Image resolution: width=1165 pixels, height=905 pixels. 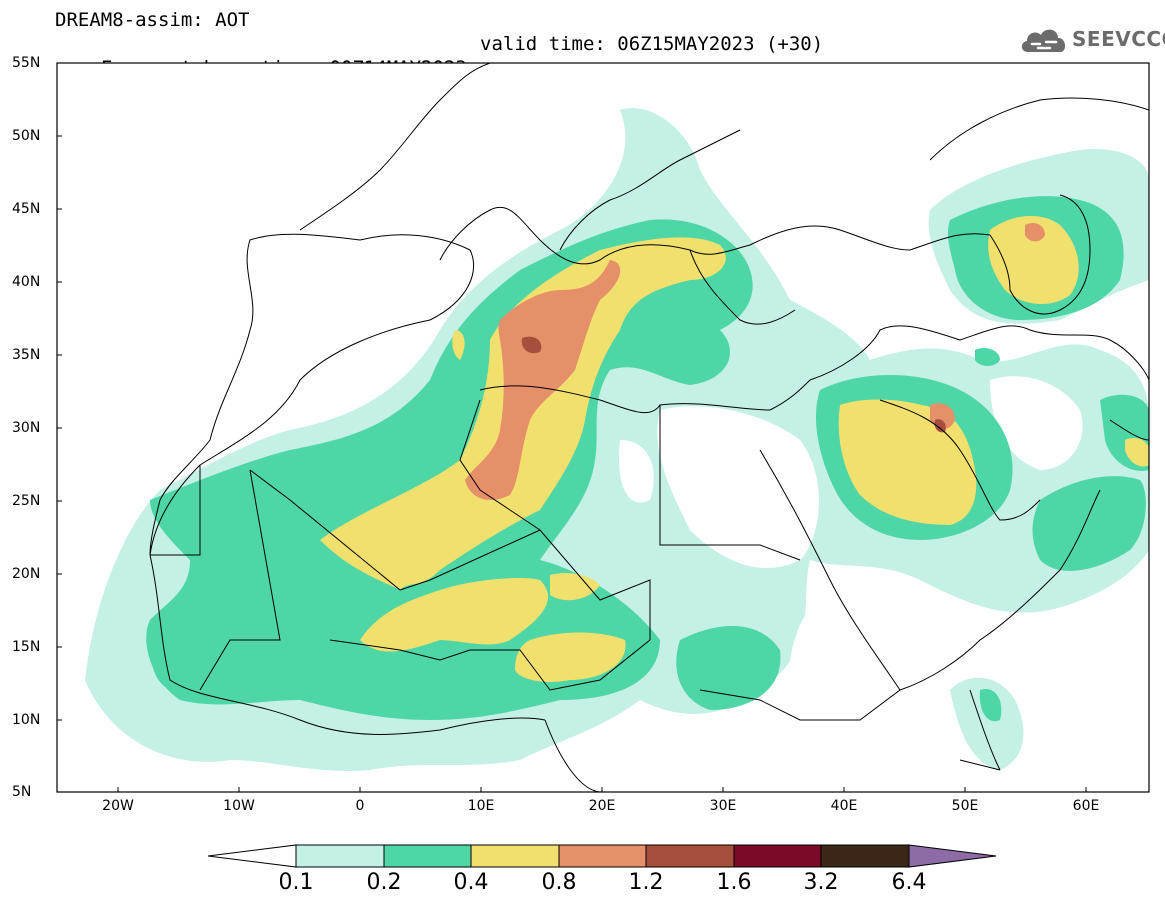 I want to click on lat-label-15n: 15N, so click(x=26, y=647).